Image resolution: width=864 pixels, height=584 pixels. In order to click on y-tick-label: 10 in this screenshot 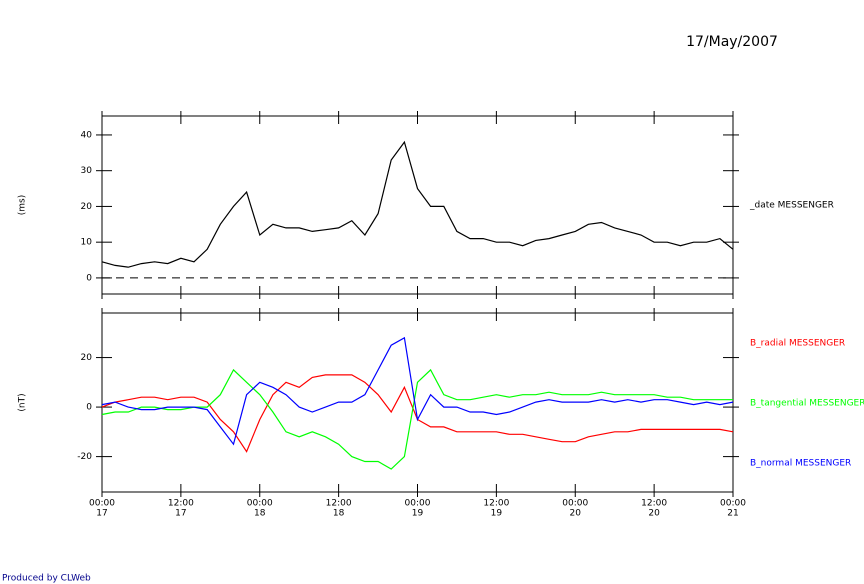, I will do `click(87, 243)`.